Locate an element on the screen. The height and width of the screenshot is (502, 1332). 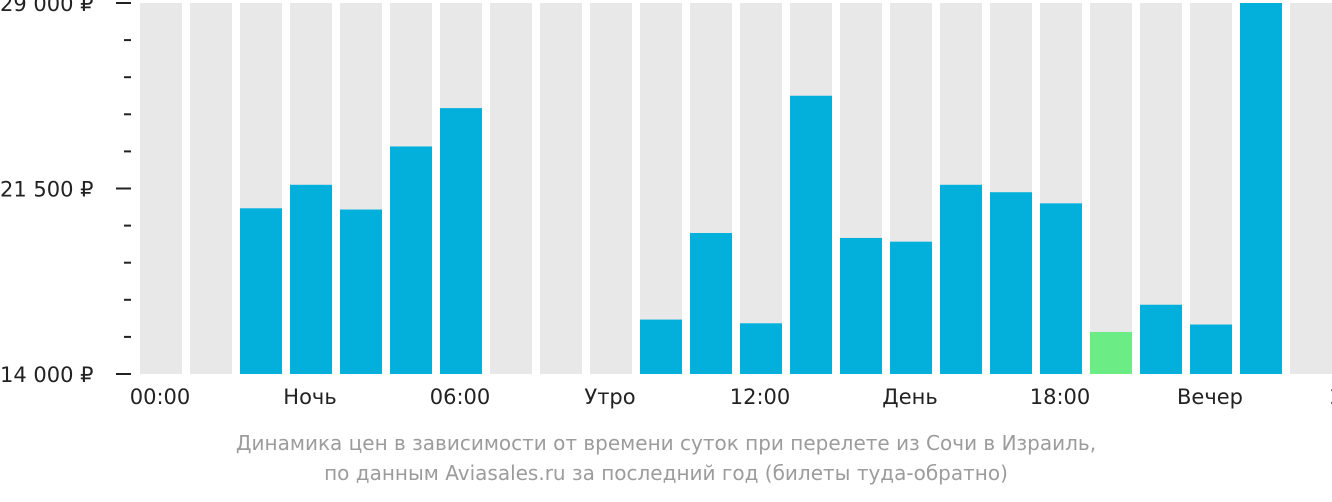
y-tick-label: 14 000 ₽ is located at coordinates (47, 375).